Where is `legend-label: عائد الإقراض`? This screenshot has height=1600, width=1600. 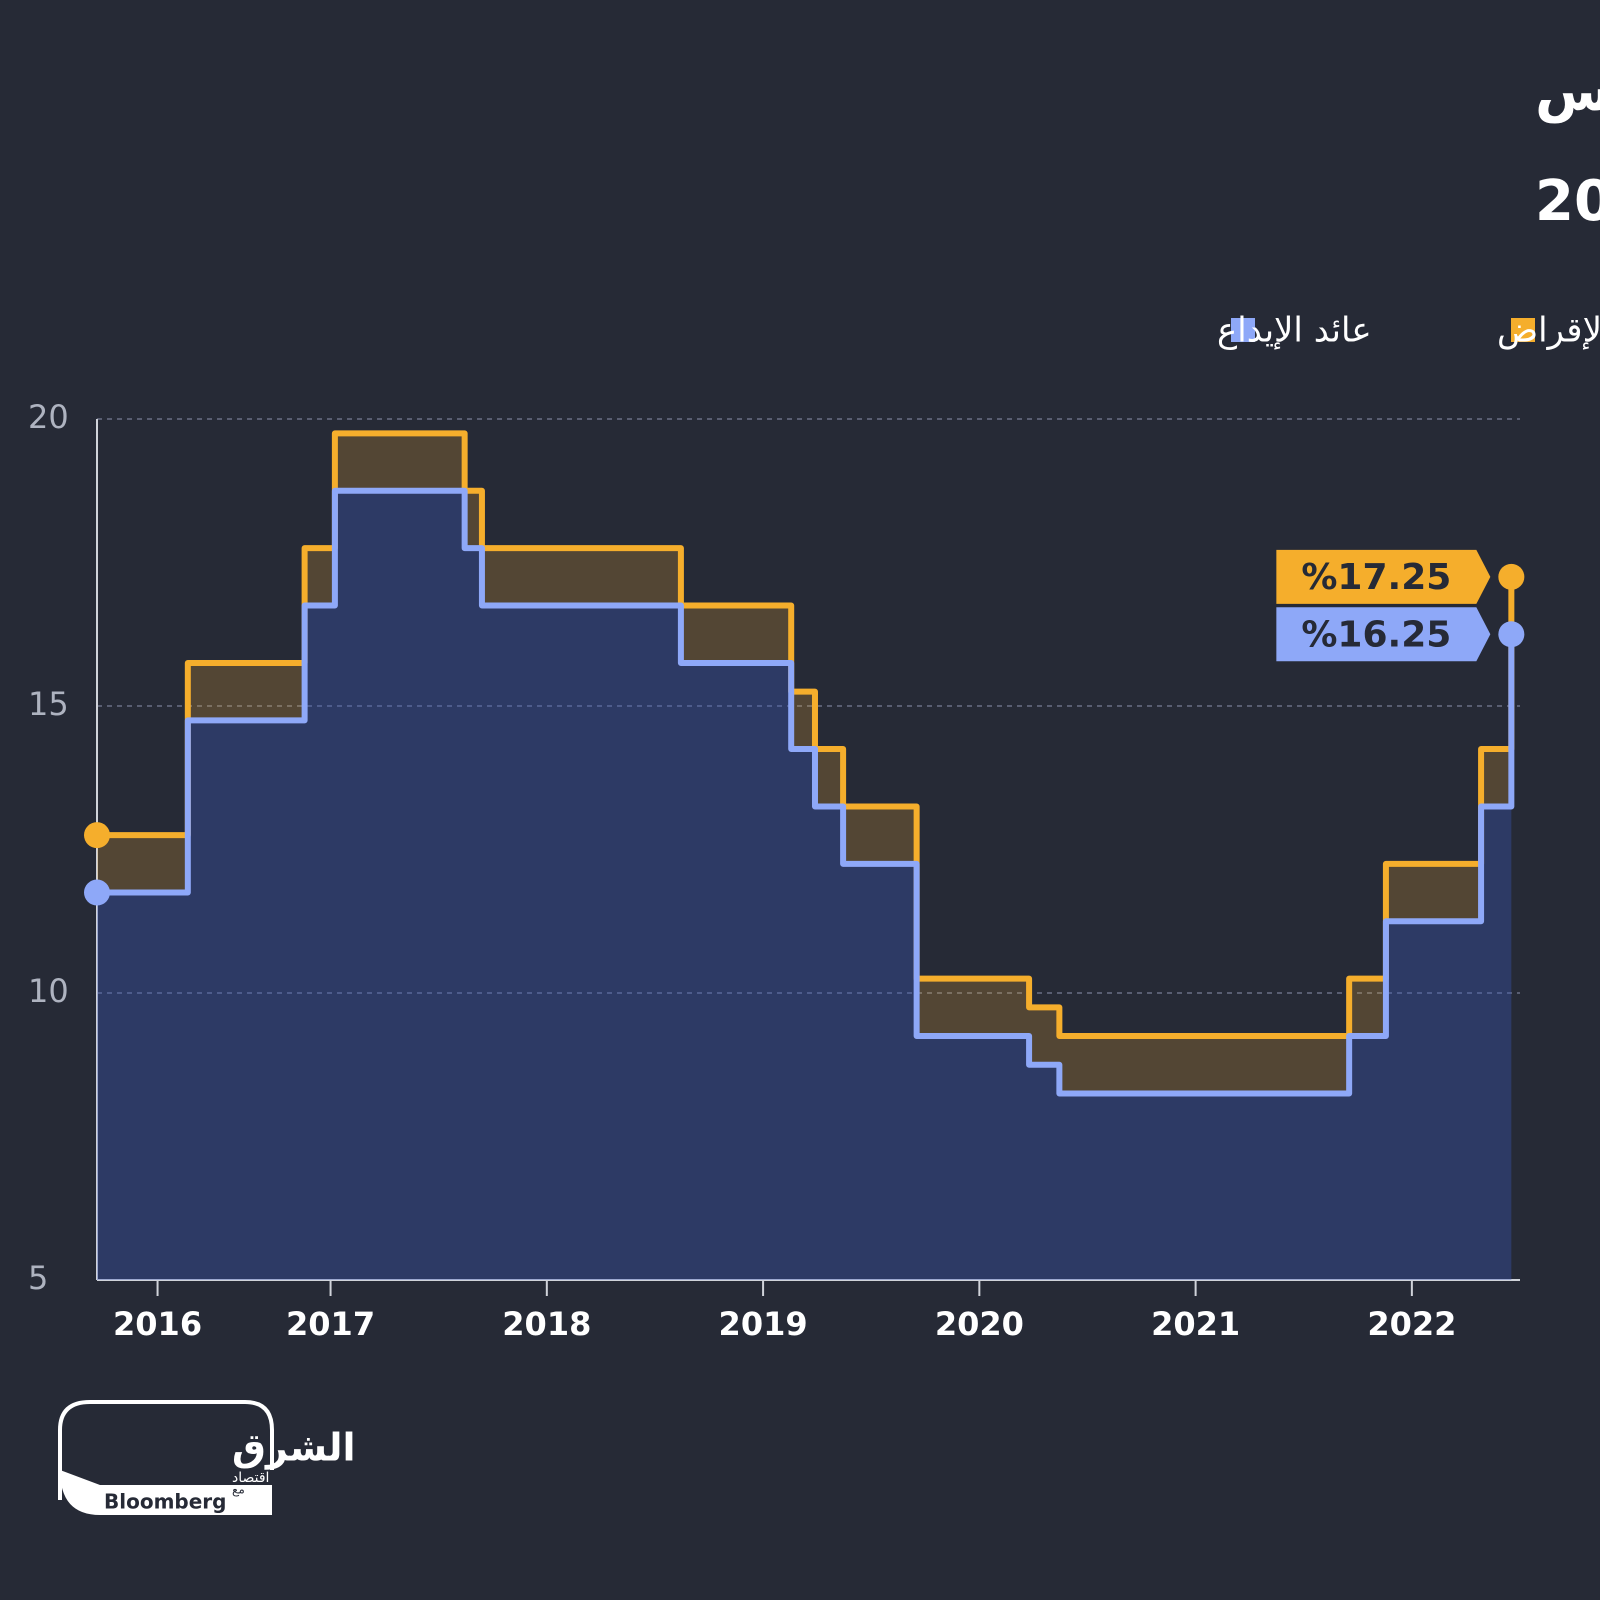 legend-label: عائد الإقراض is located at coordinates (1548, 331).